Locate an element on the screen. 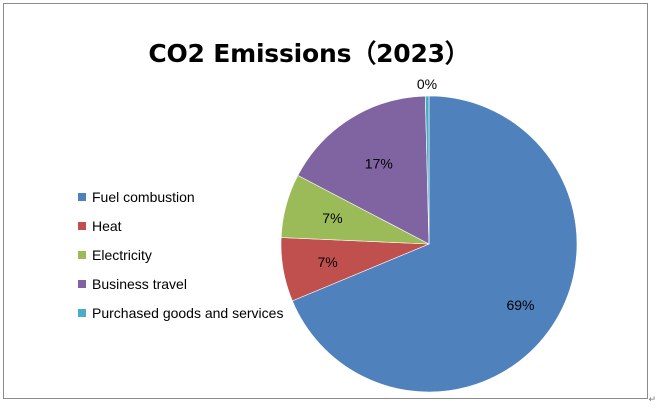 The width and height of the screenshot is (656, 408). legend-label: Heat is located at coordinates (107, 225).